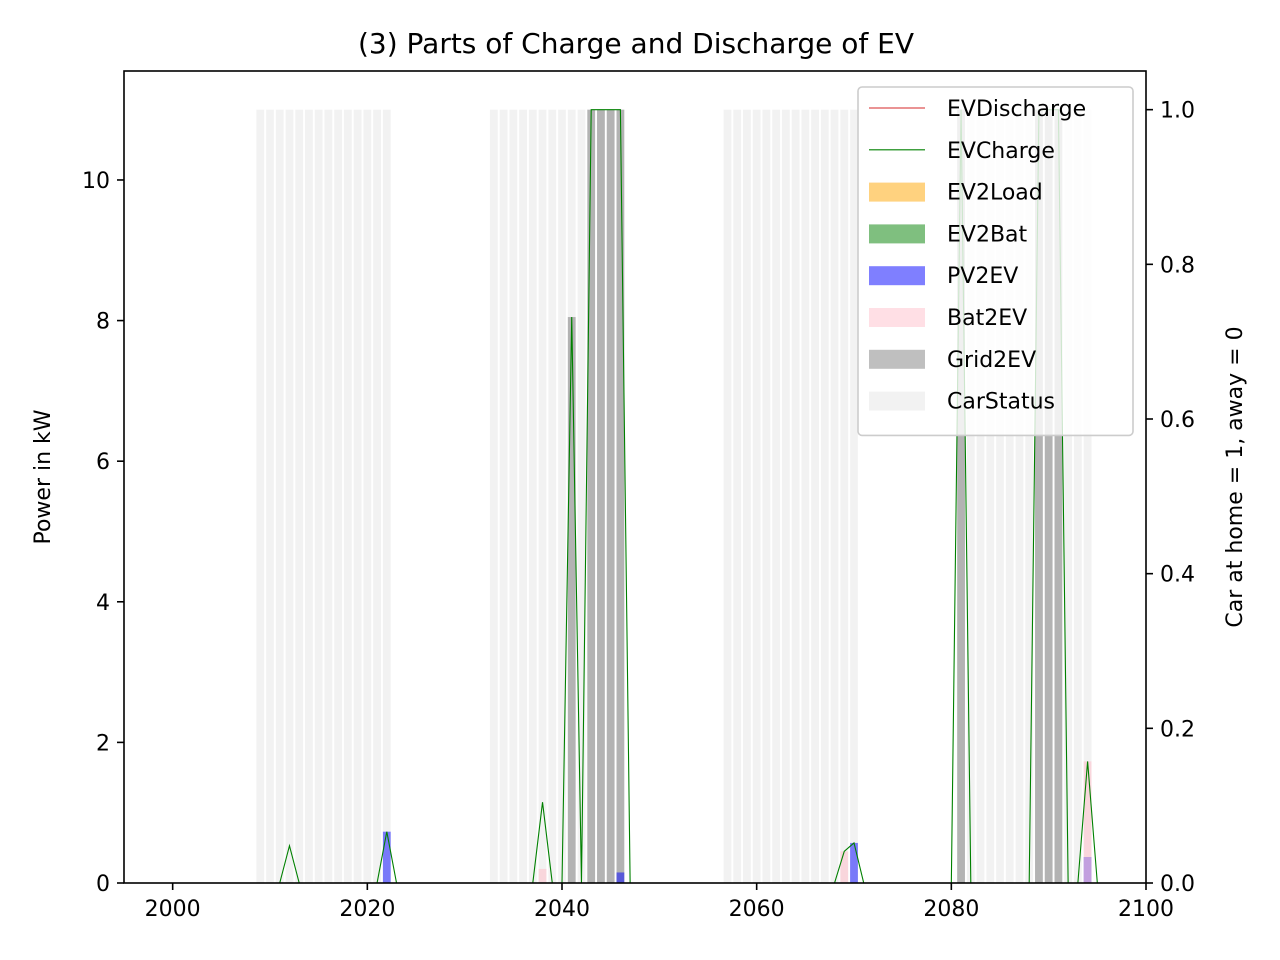  What do you see at coordinates (103, 743) in the screenshot?
I see `y-tick-label: 2` at bounding box center [103, 743].